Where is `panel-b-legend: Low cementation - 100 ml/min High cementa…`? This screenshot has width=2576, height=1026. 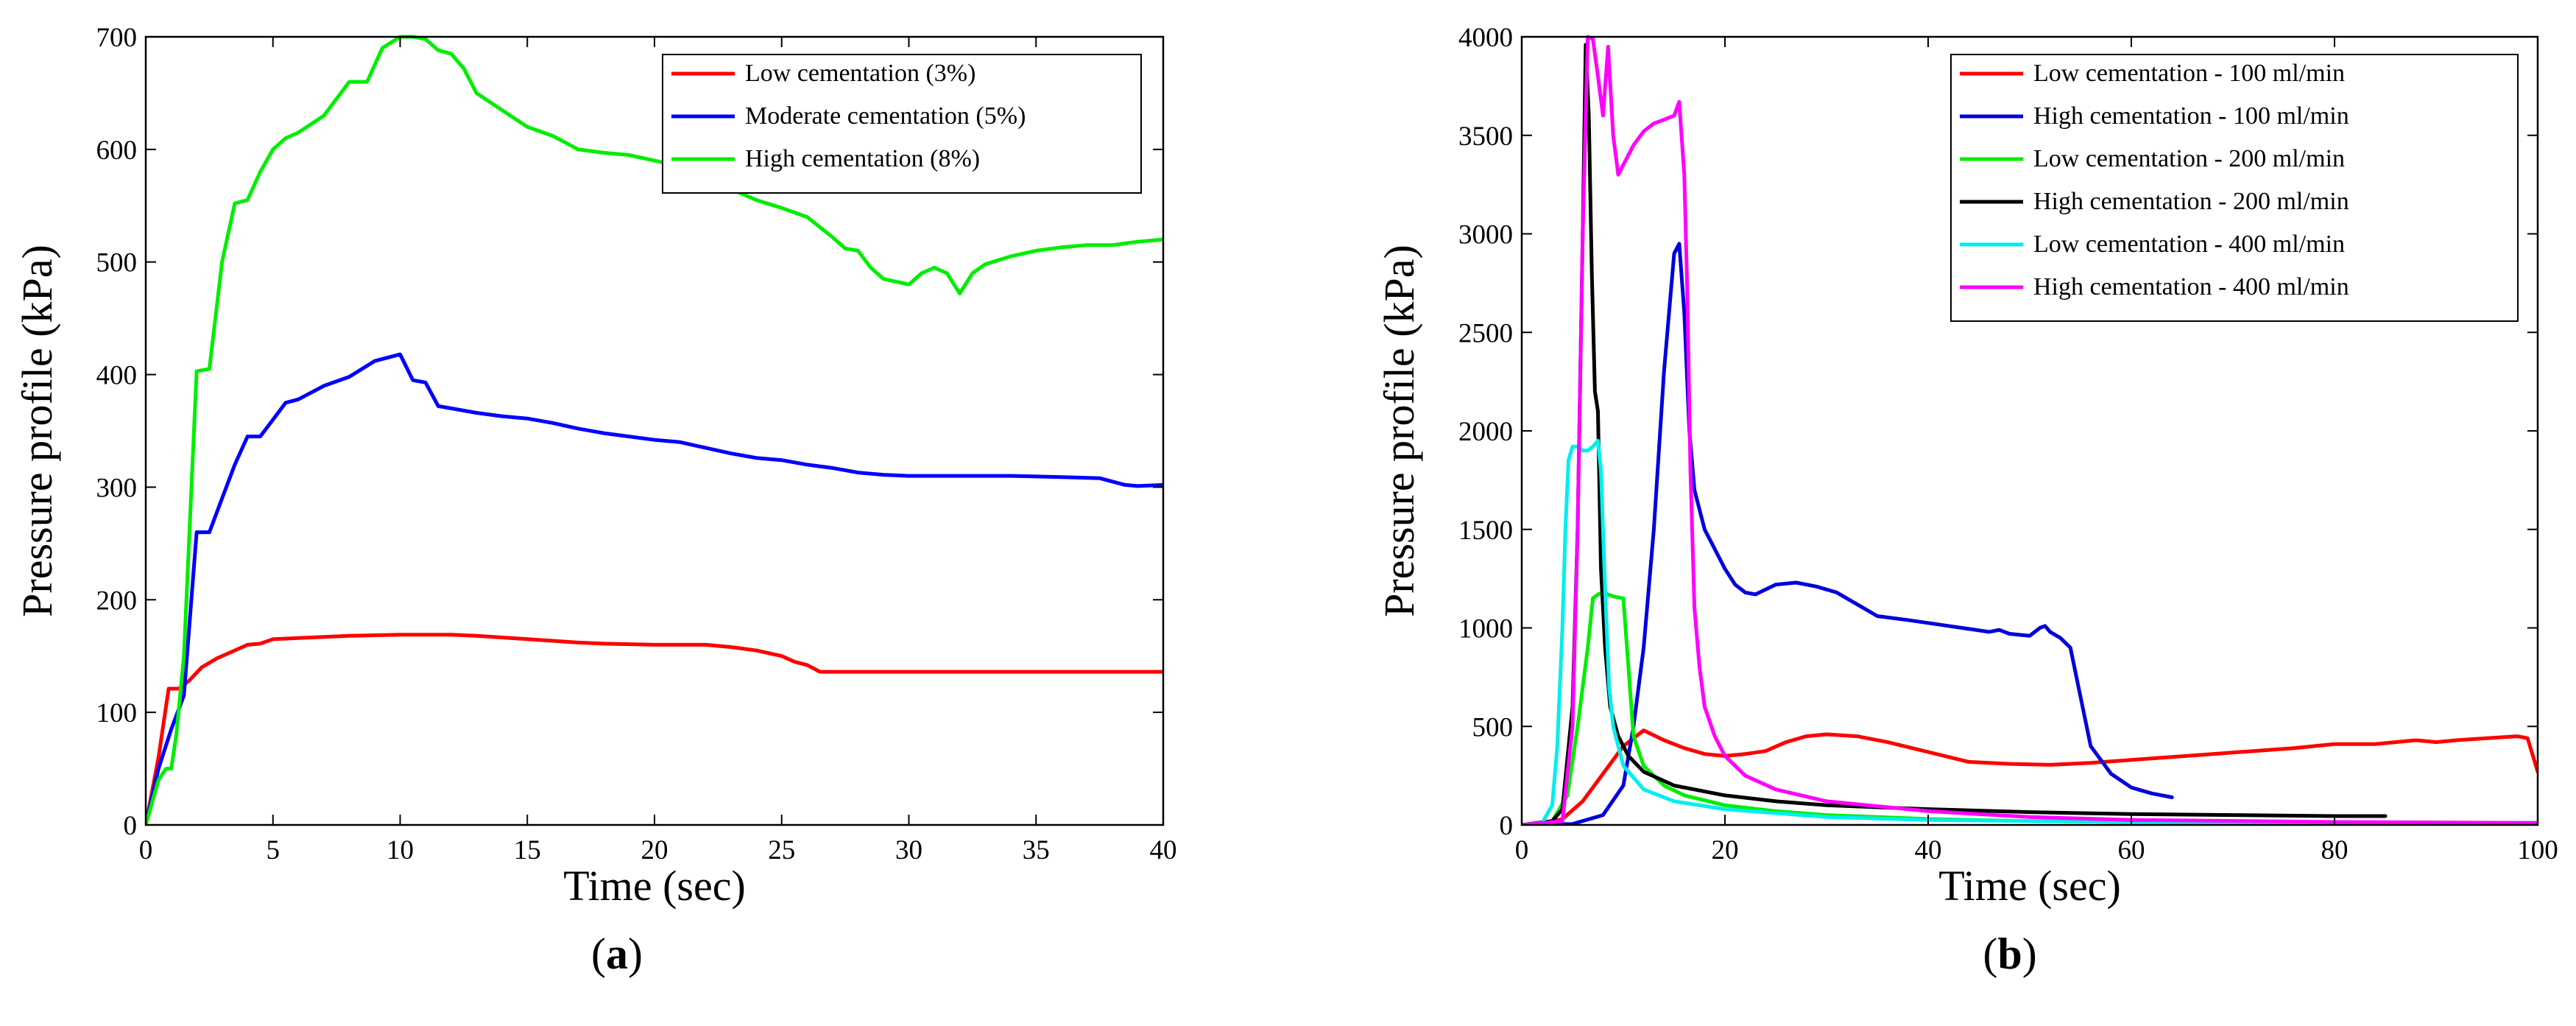 panel-b-legend: Low cementation - 100 ml/min High cementa… is located at coordinates (2234, 188).